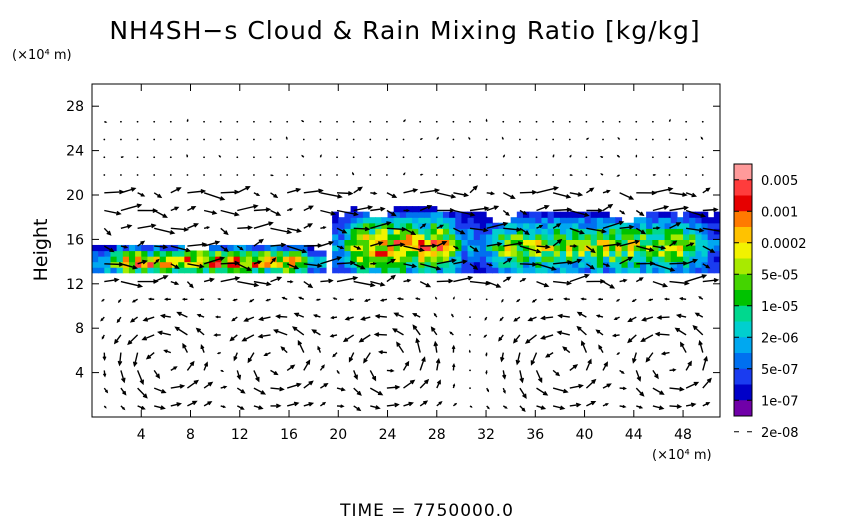 The width and height of the screenshot is (854, 519). Describe the element at coordinates (780, 275) in the screenshot. I see `colorbar-label: 5e-05` at that location.